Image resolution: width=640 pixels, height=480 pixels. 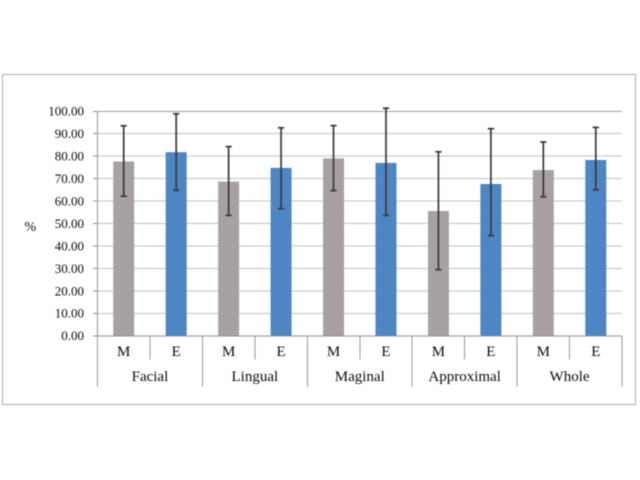 What do you see at coordinates (69, 245) in the screenshot?
I see `svg-text: 40.00` at bounding box center [69, 245].